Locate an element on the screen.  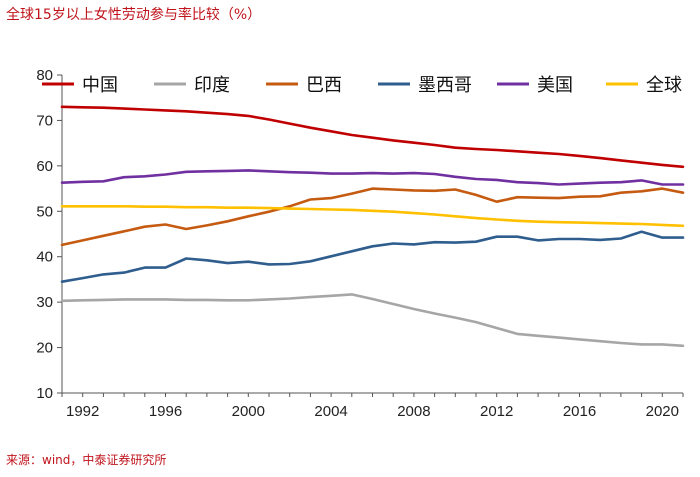
legend-label-4: 美国 is located at coordinates (555, 85).